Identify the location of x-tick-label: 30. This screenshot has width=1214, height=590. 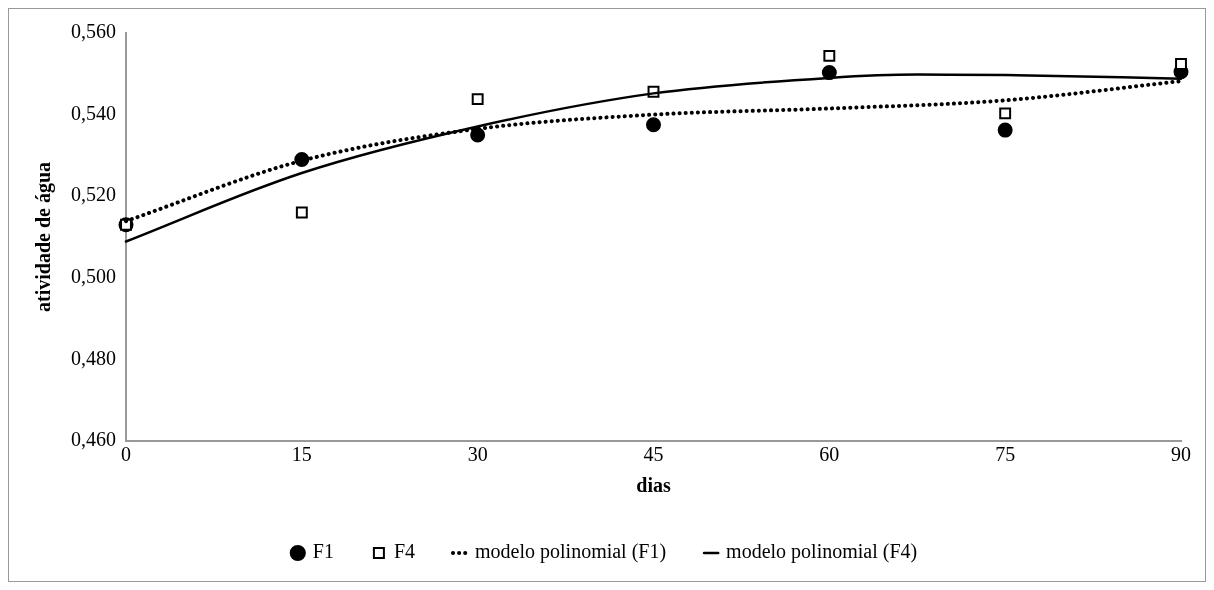
(477, 454).